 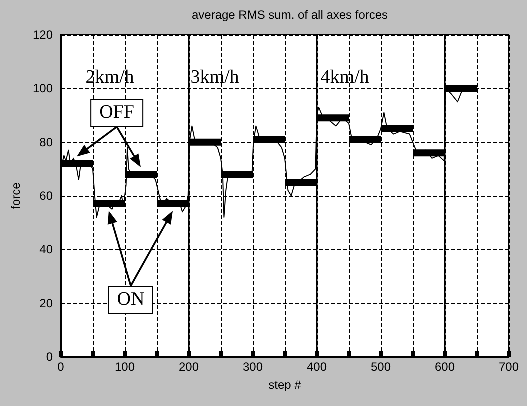 I want to click on x-tick-label: 300, so click(x=253, y=367).